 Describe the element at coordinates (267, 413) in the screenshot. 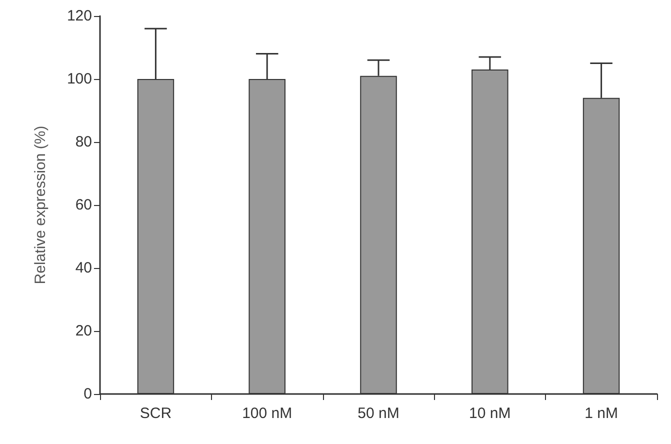

I see `x-tick-label: 100 nM` at that location.